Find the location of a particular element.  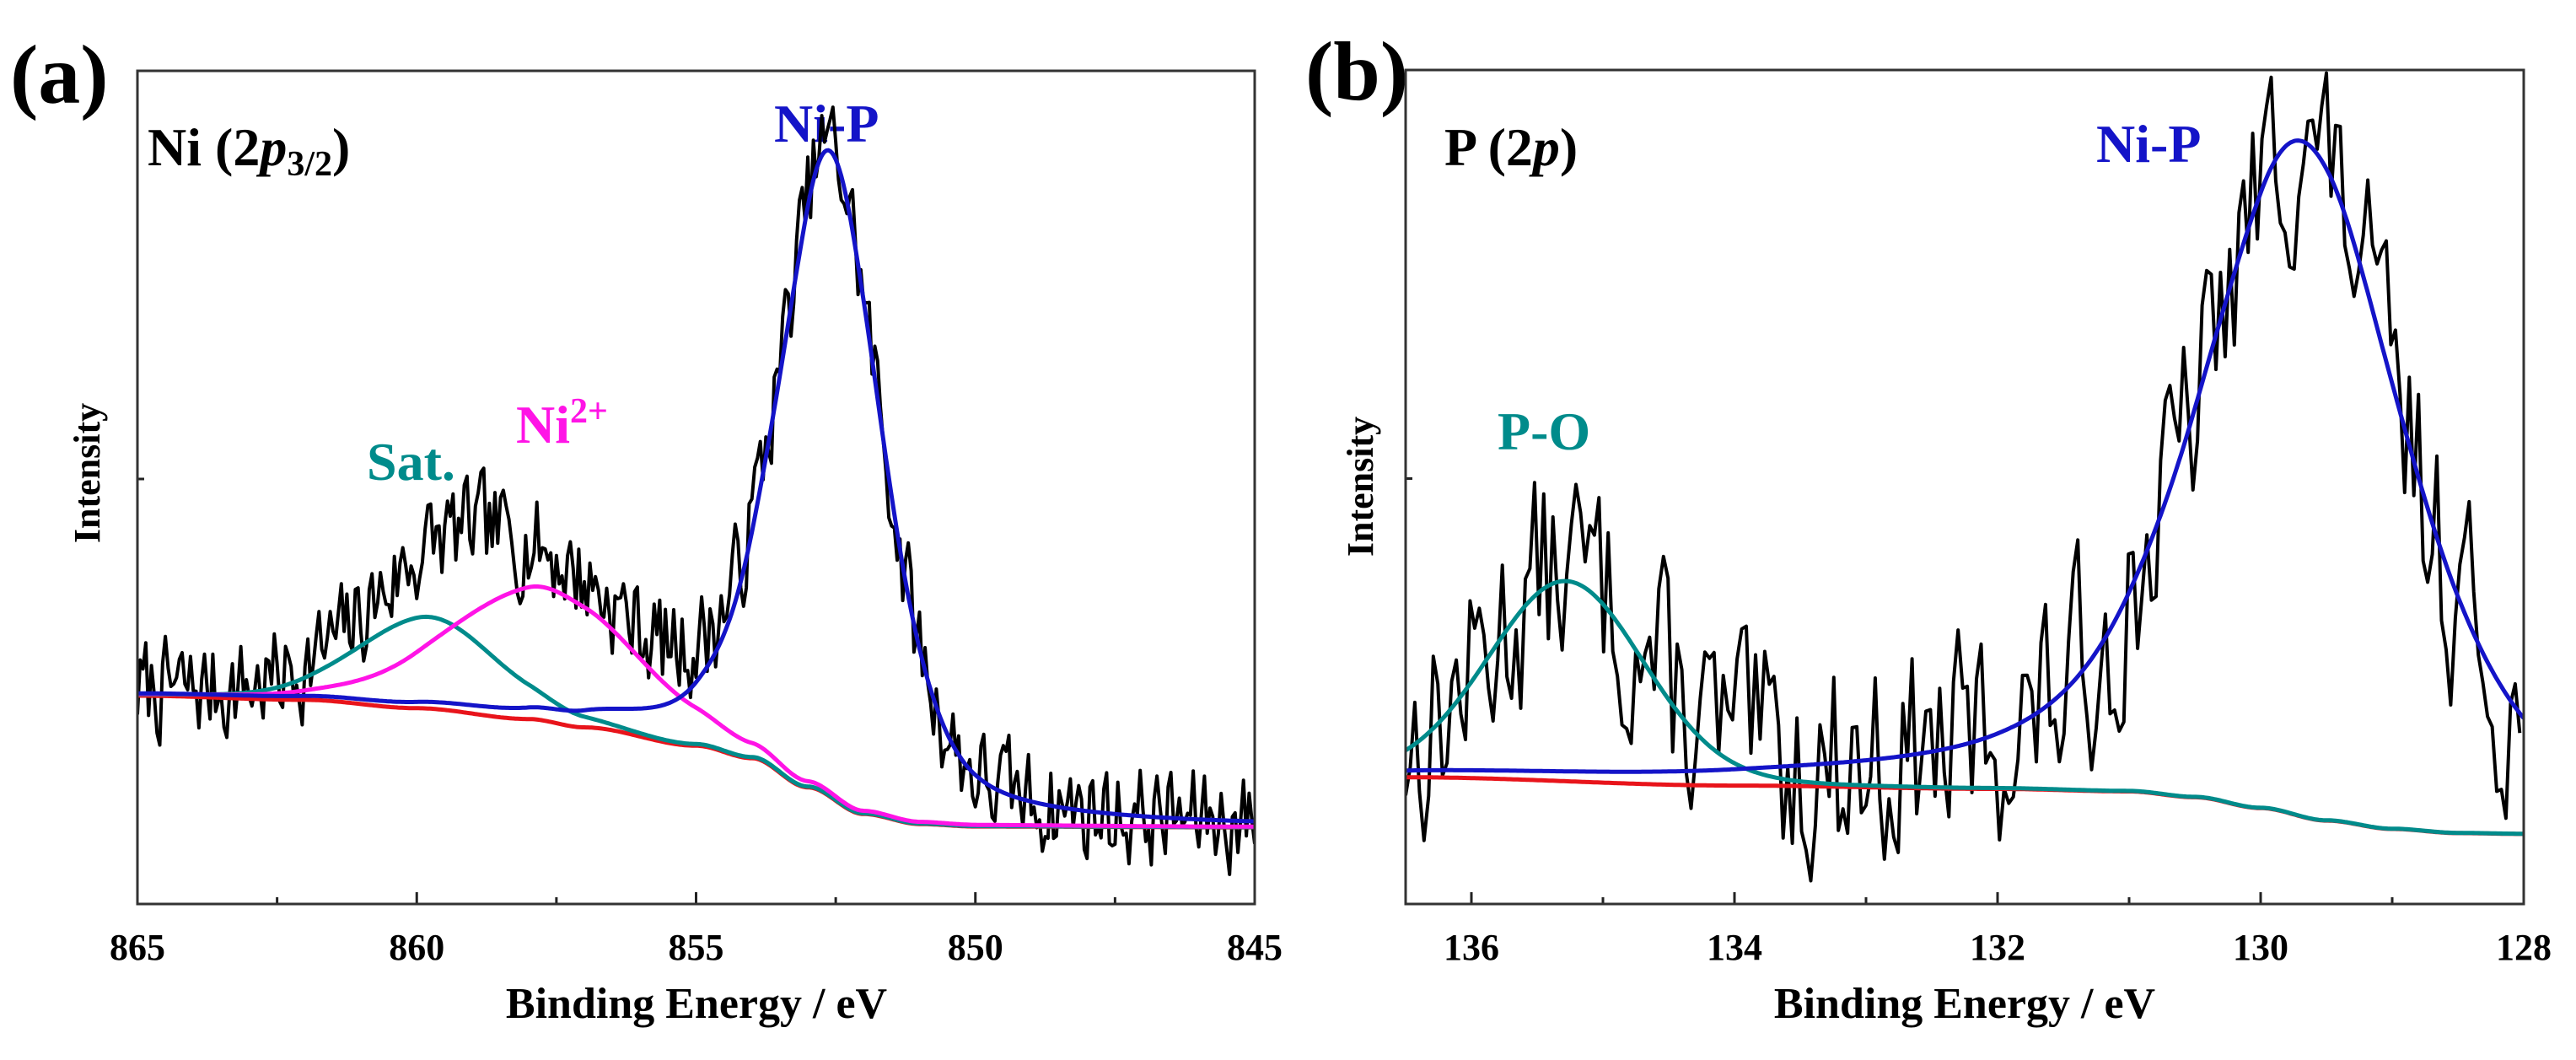

x-tick-label: 865 is located at coordinates (137, 947).